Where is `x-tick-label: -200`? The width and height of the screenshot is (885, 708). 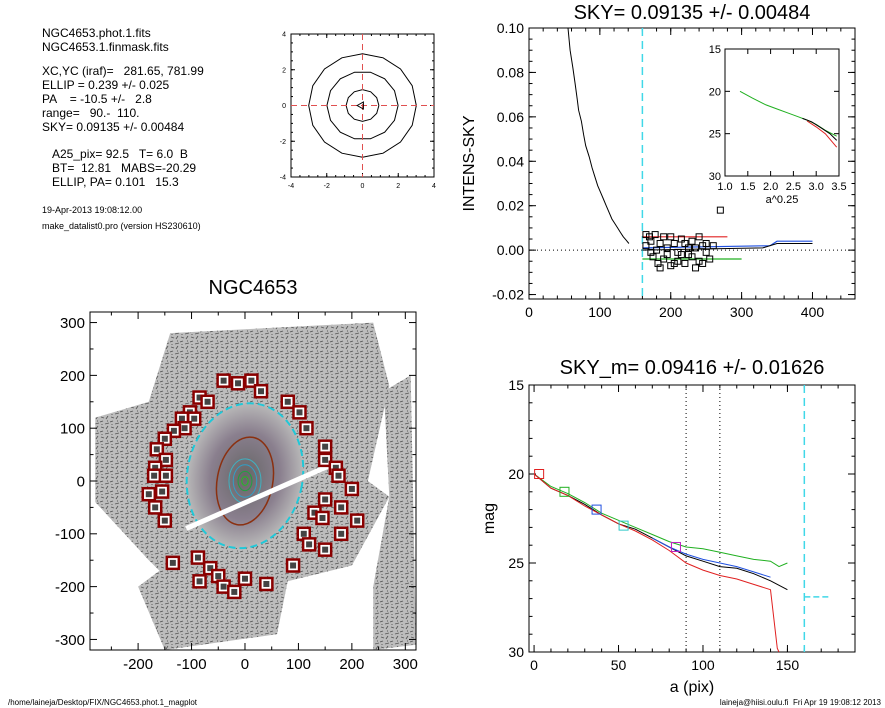 x-tick-label: -200 is located at coordinates (138, 664).